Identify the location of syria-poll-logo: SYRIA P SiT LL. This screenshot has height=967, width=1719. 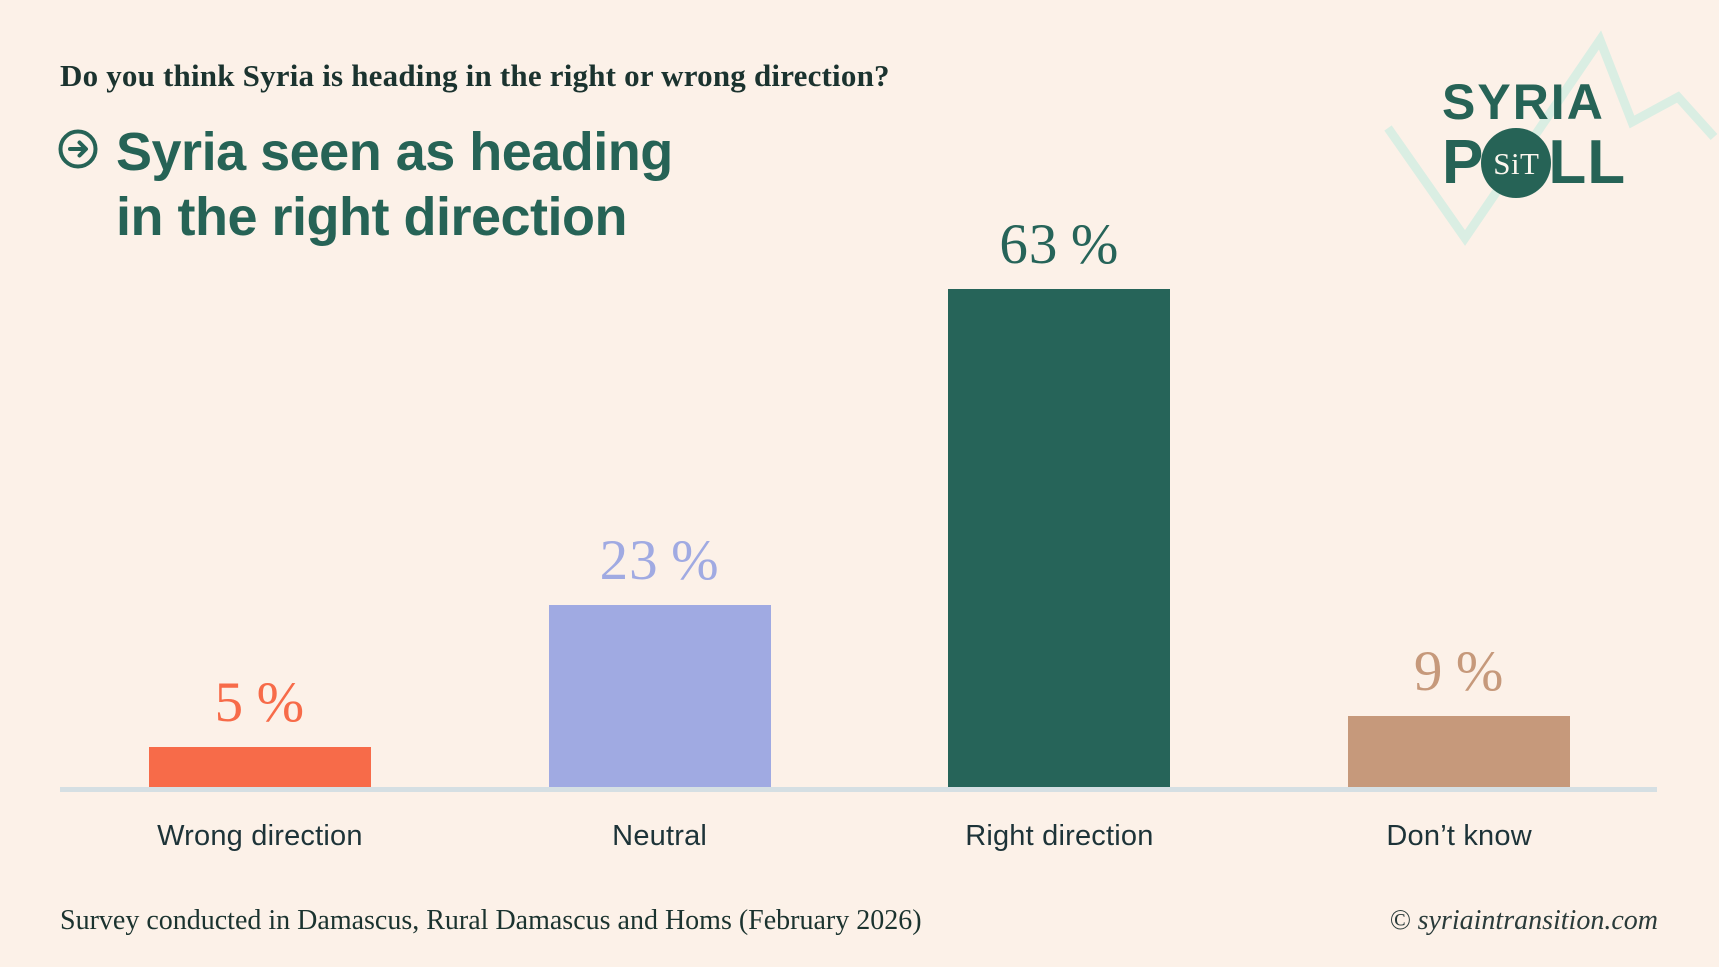
(1549, 140).